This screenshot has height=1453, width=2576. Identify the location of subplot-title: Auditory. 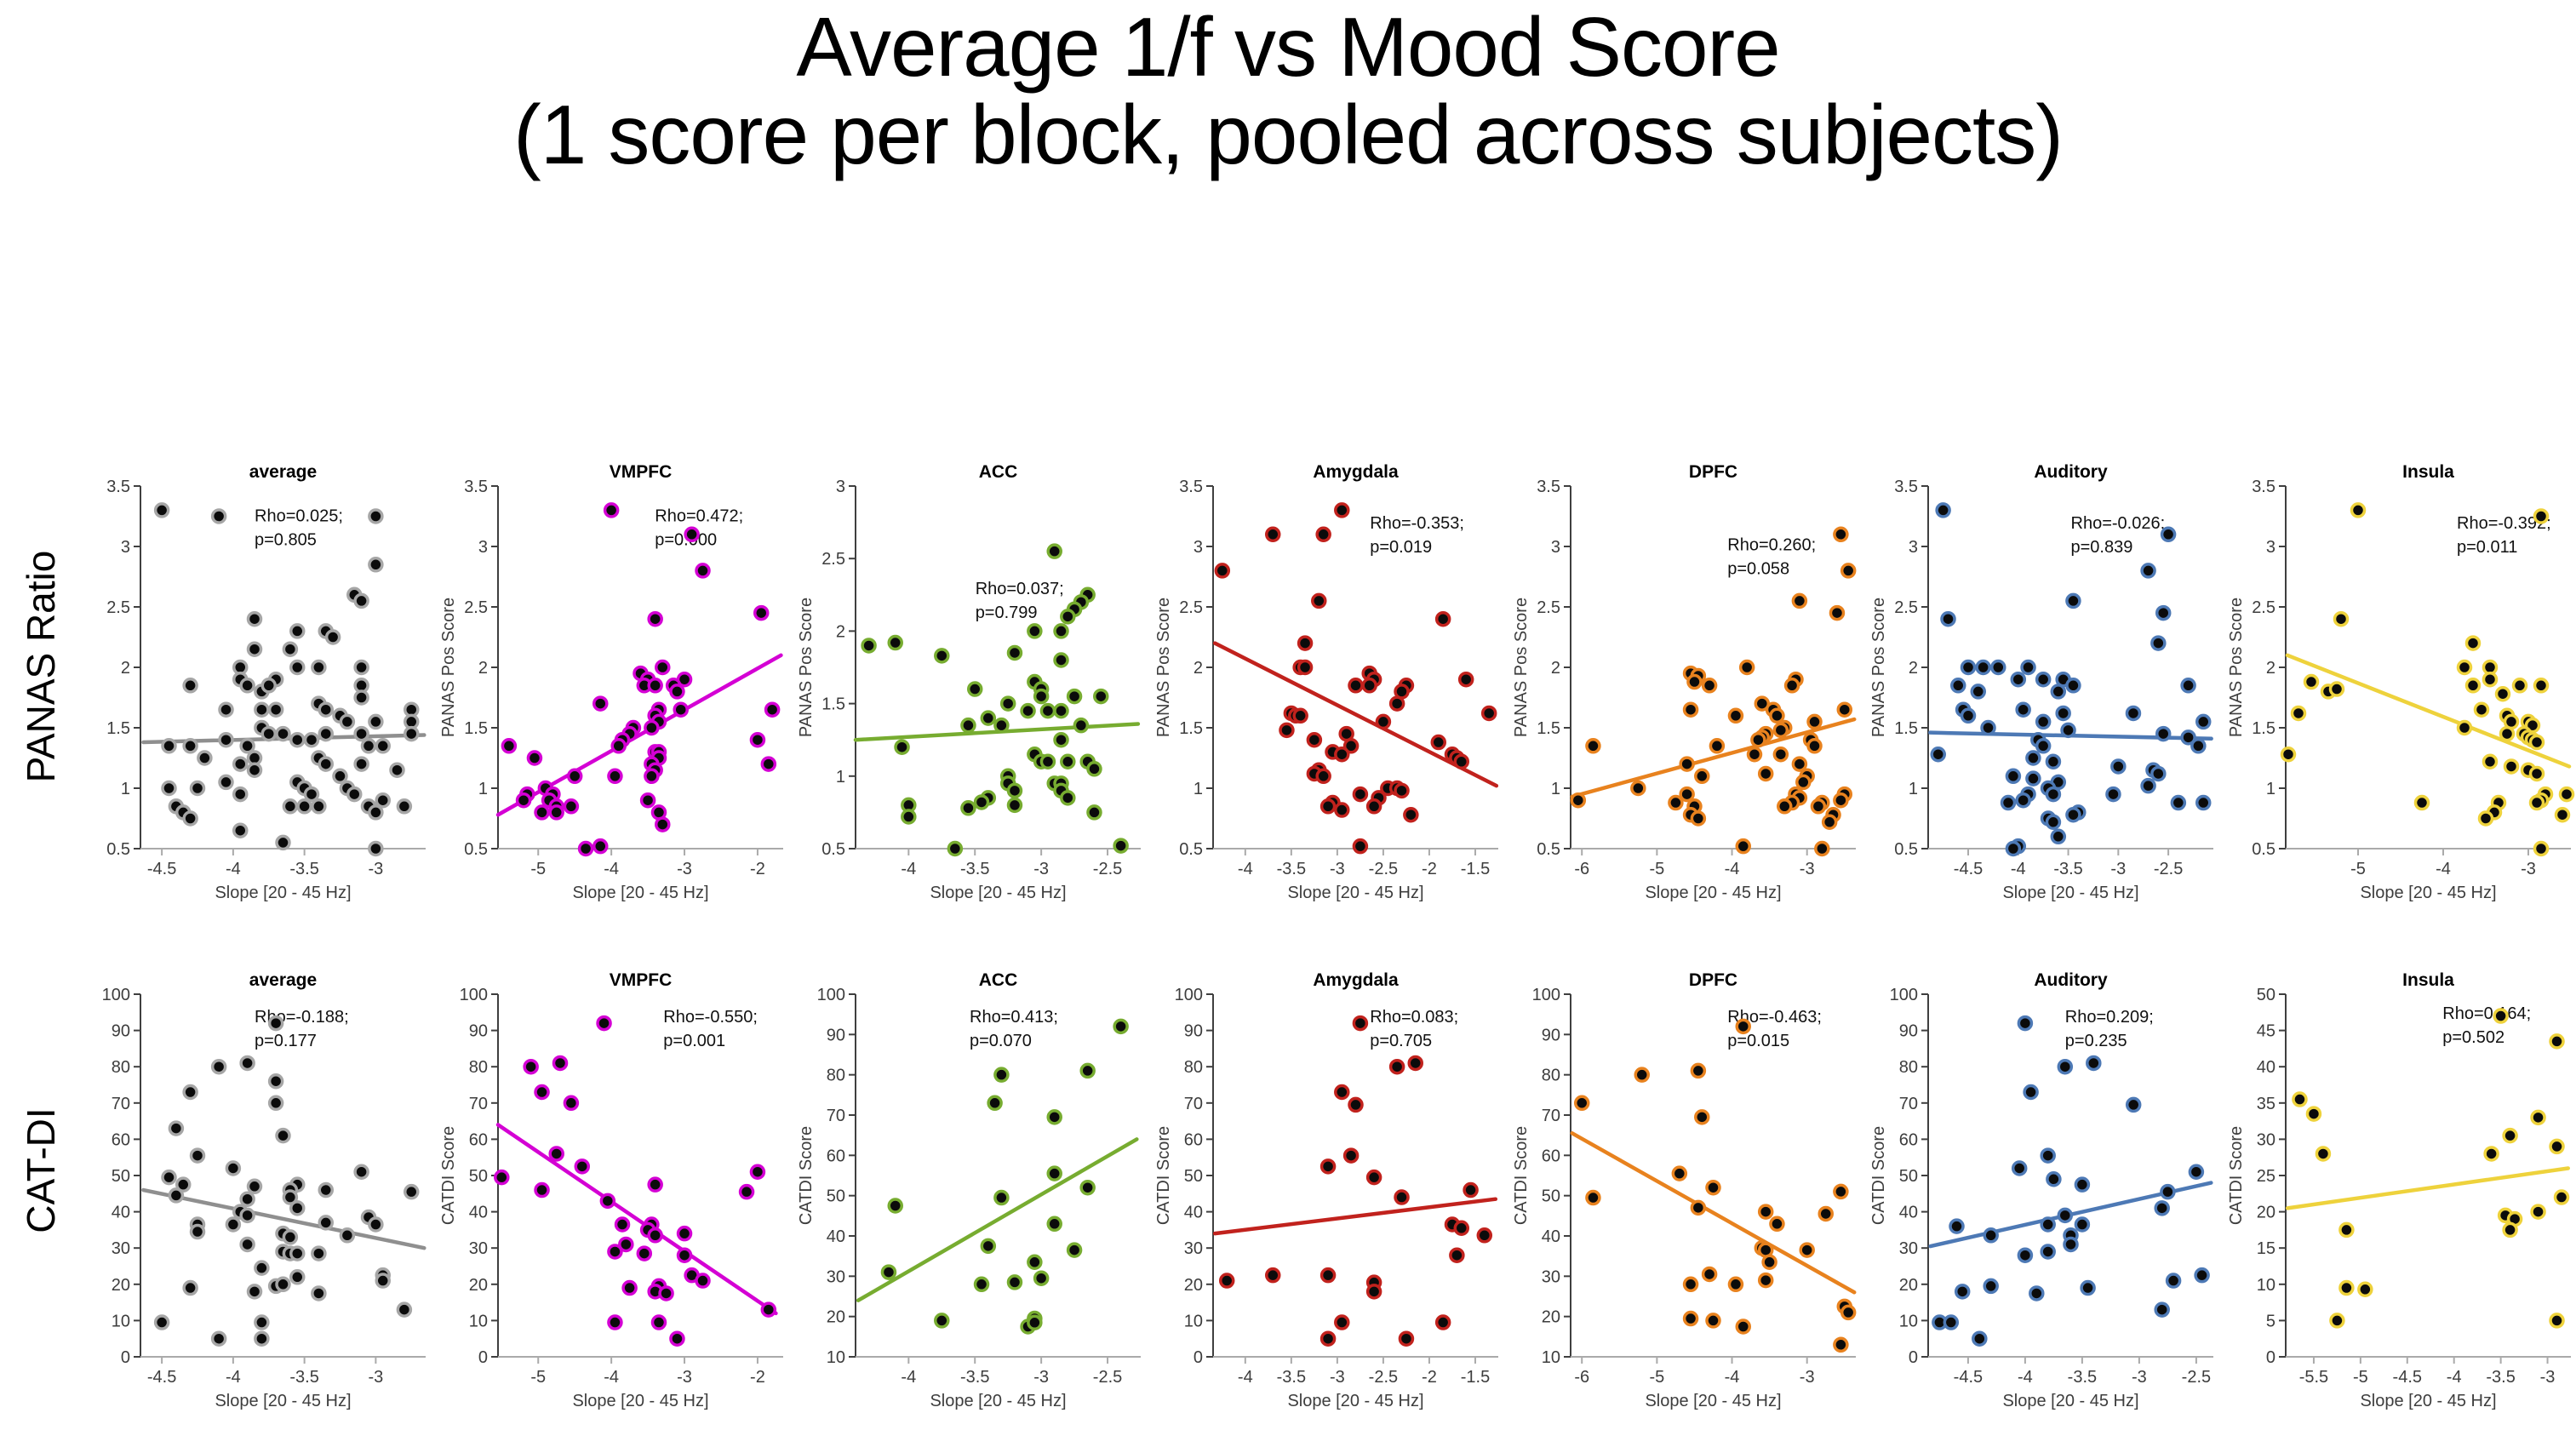
(2071, 981).